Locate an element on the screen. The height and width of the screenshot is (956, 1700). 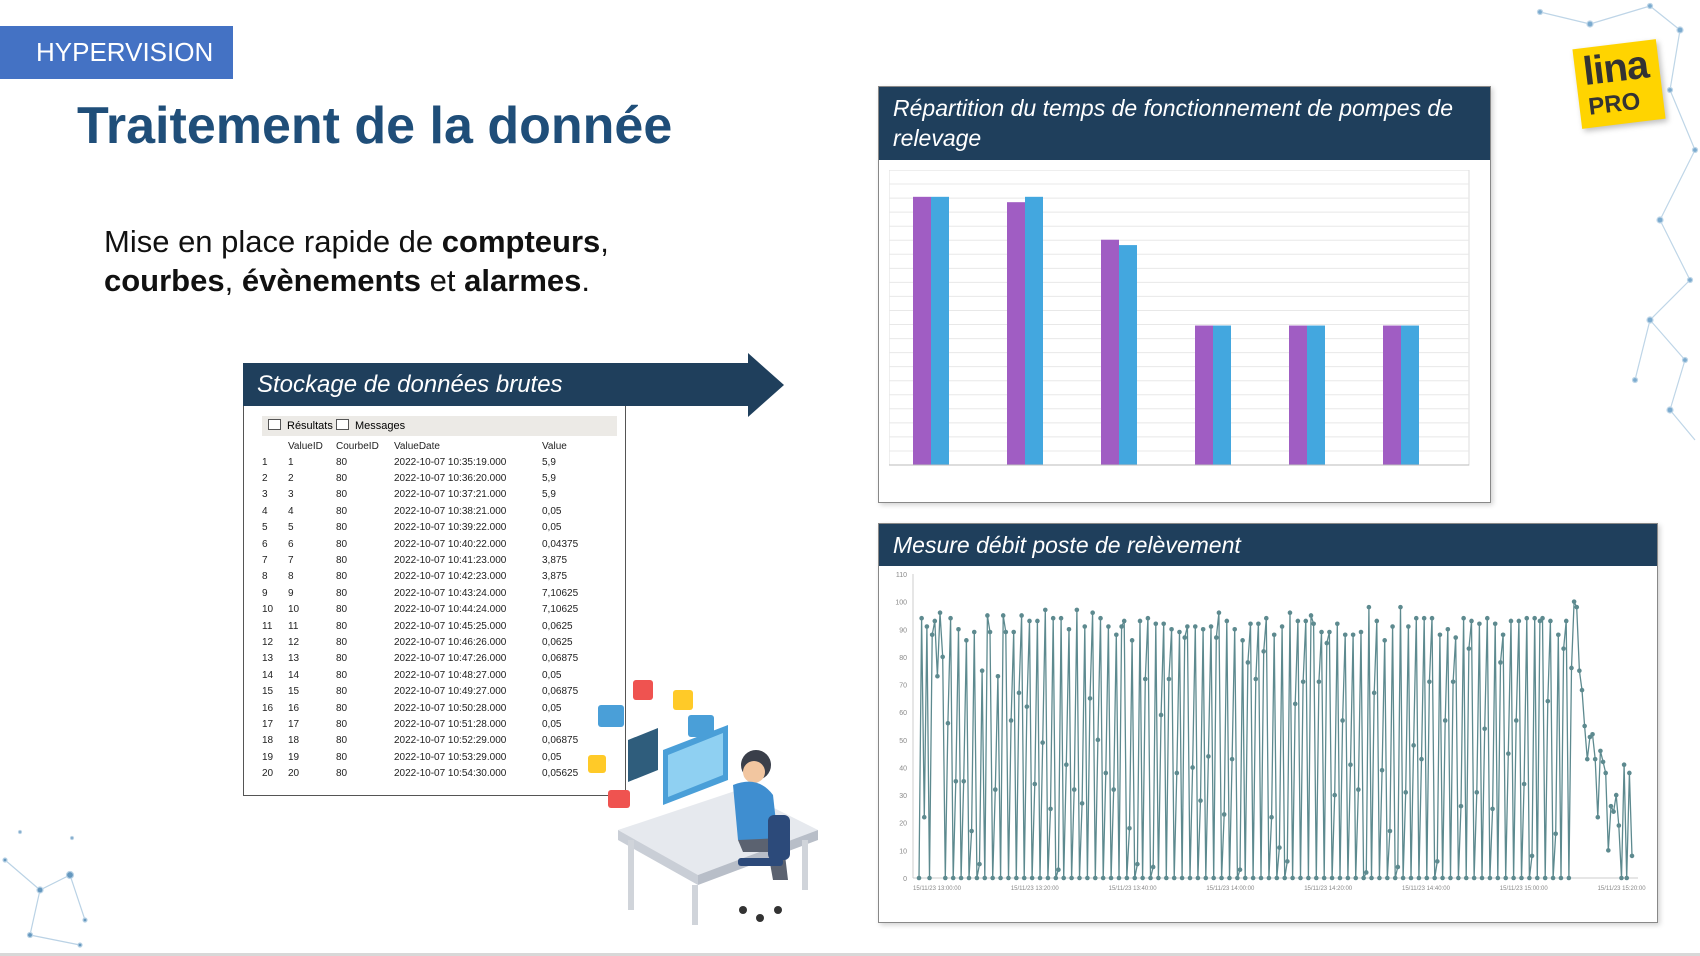
table-cell: 2022-10-07 10:47:26.000 is located at coordinates (450, 659).